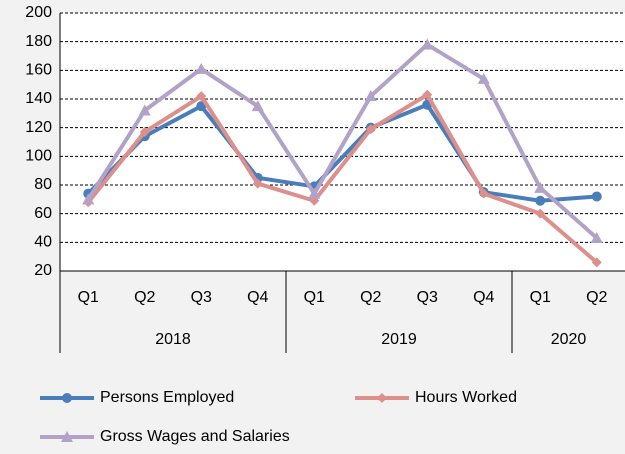  I want to click on legend-label: Persons Employed, so click(167, 397).